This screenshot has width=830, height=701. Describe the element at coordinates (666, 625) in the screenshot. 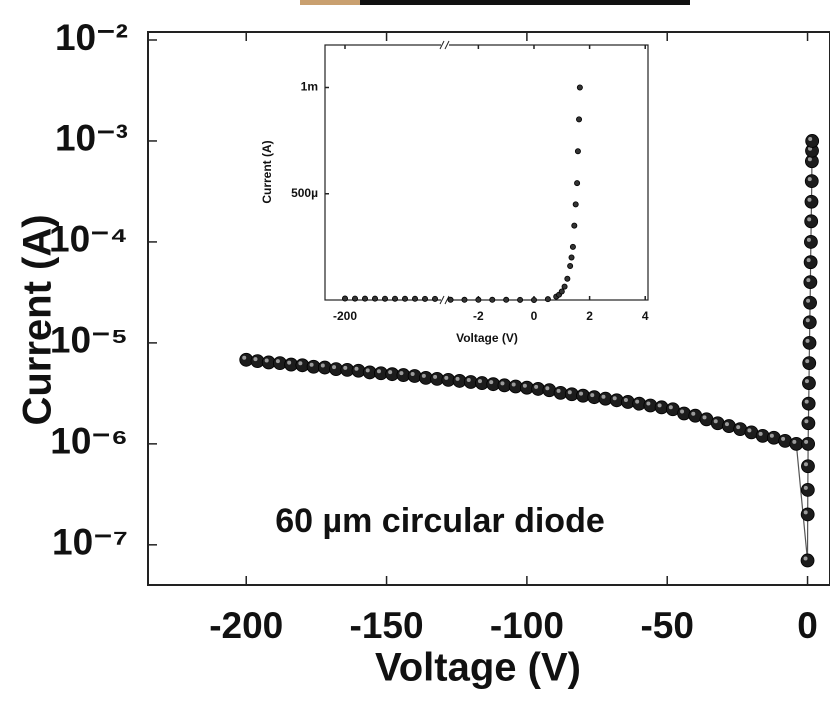

I see `x-tick-label: -50` at that location.